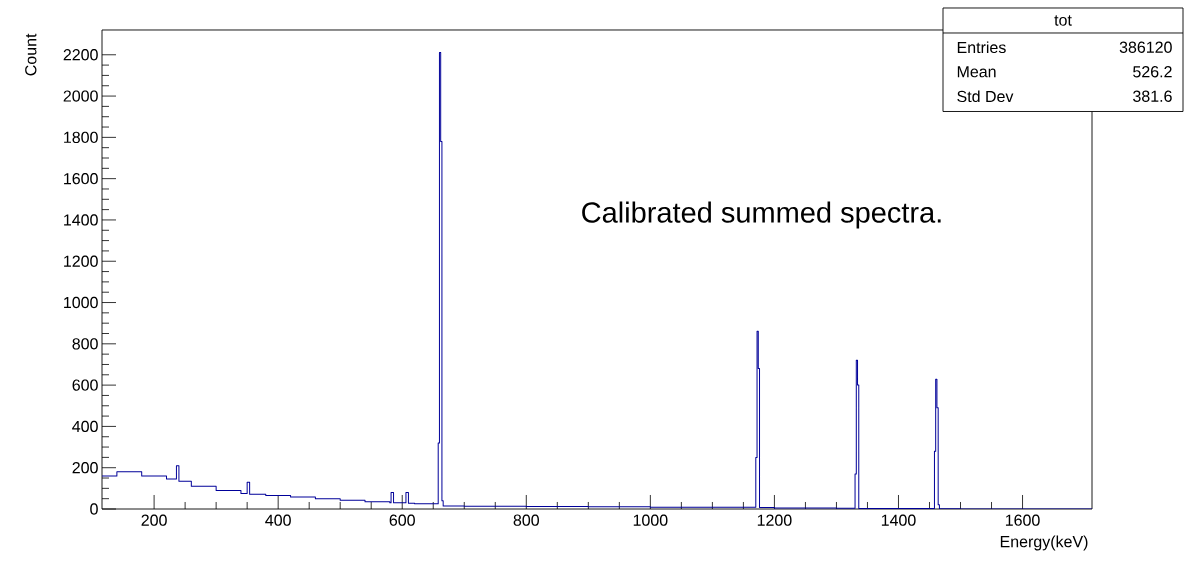 The image size is (1203, 563). Describe the element at coordinates (85, 385) in the screenshot. I see `y-tick-label: 600` at that location.